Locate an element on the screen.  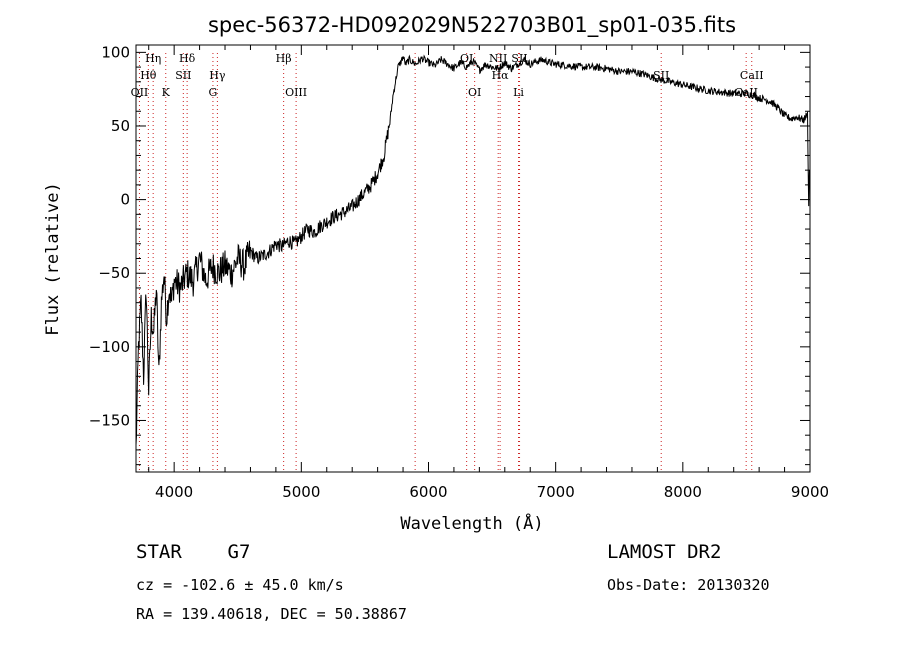
object-class-value: STAR is located at coordinates (159, 552).